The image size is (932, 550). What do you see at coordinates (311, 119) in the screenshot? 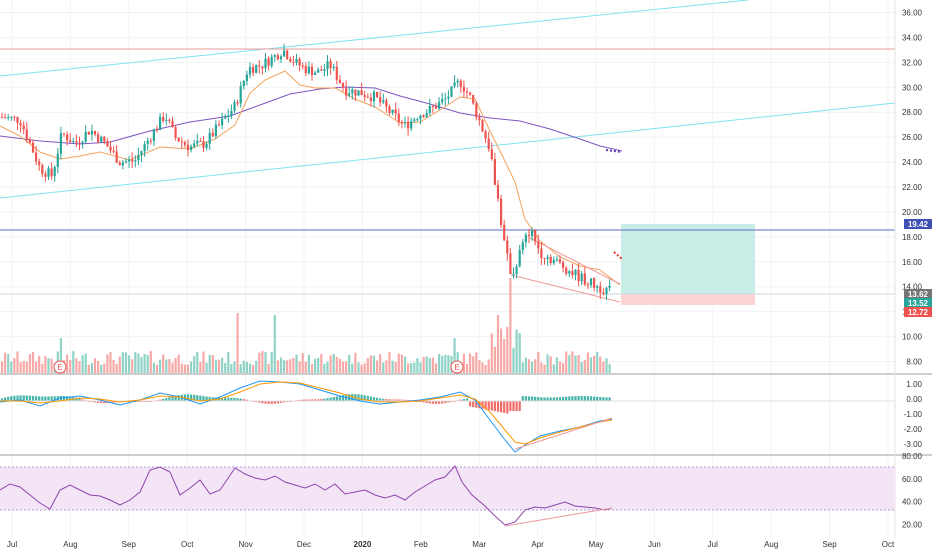
I see `slow-moving-average` at bounding box center [311, 119].